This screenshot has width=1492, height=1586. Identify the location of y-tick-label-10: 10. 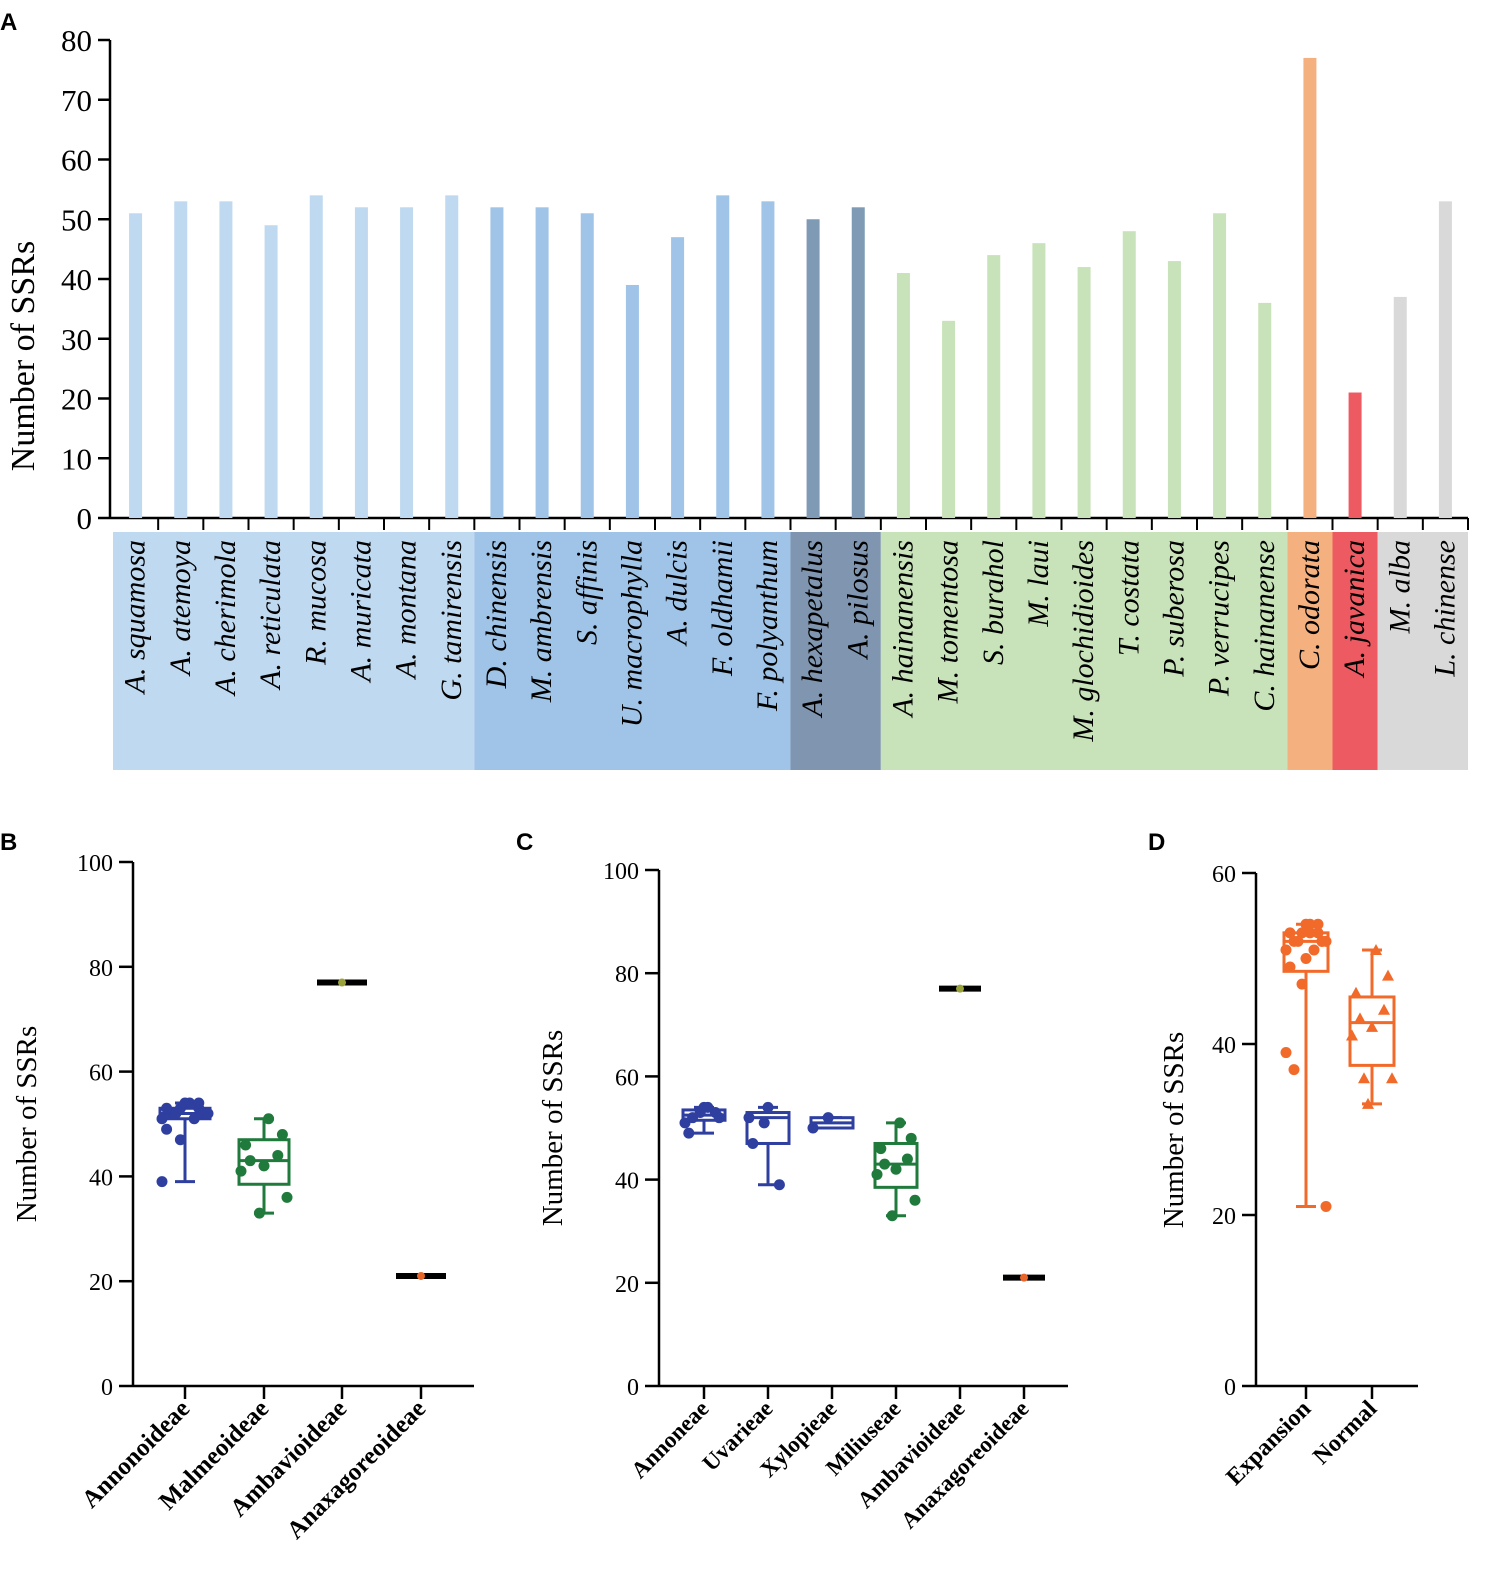
(76, 458).